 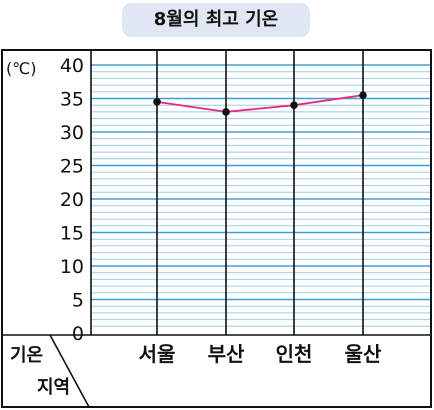 I want to click on y-axis-unit-label: (℃), so click(x=21, y=68).